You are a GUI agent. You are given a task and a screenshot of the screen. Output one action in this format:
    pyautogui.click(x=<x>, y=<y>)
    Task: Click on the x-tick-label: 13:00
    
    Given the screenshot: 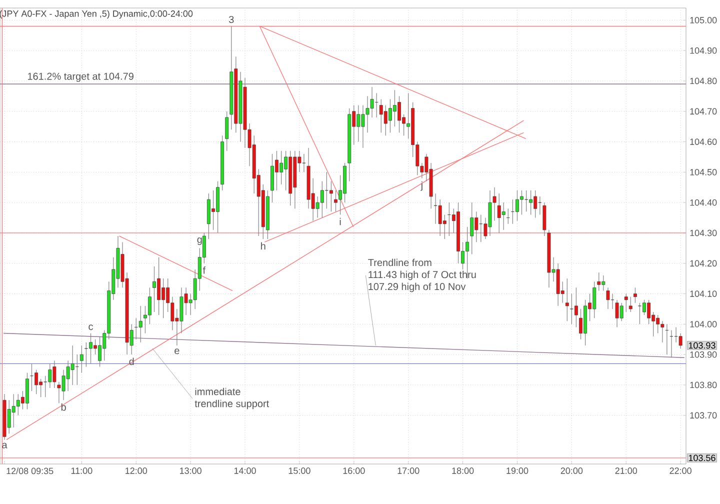 What is the action you would take?
    pyautogui.click(x=191, y=471)
    